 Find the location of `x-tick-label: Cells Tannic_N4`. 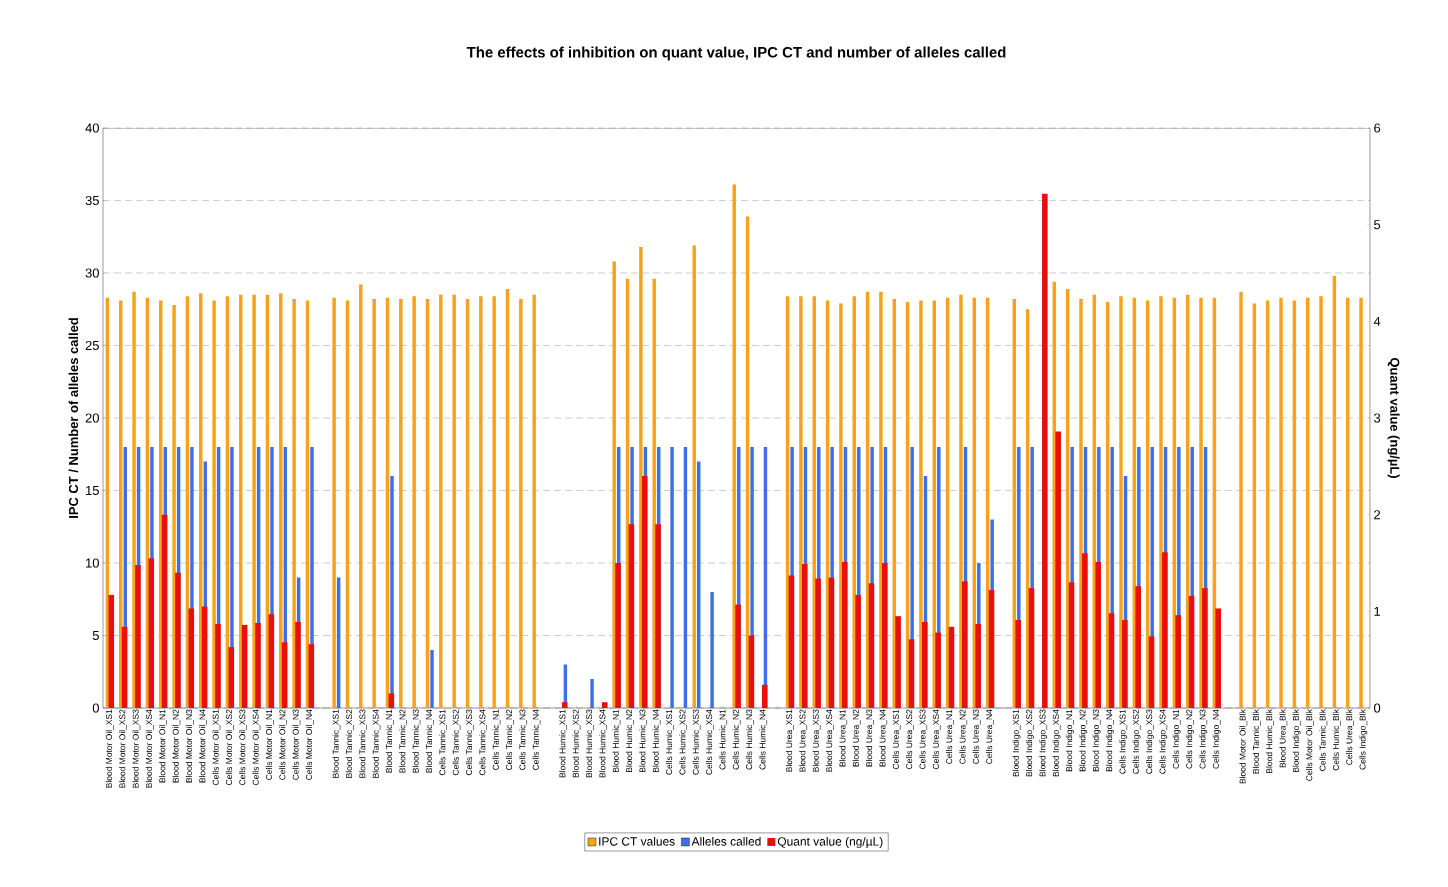

x-tick-label: Cells Tannic_N4 is located at coordinates (536, 739).